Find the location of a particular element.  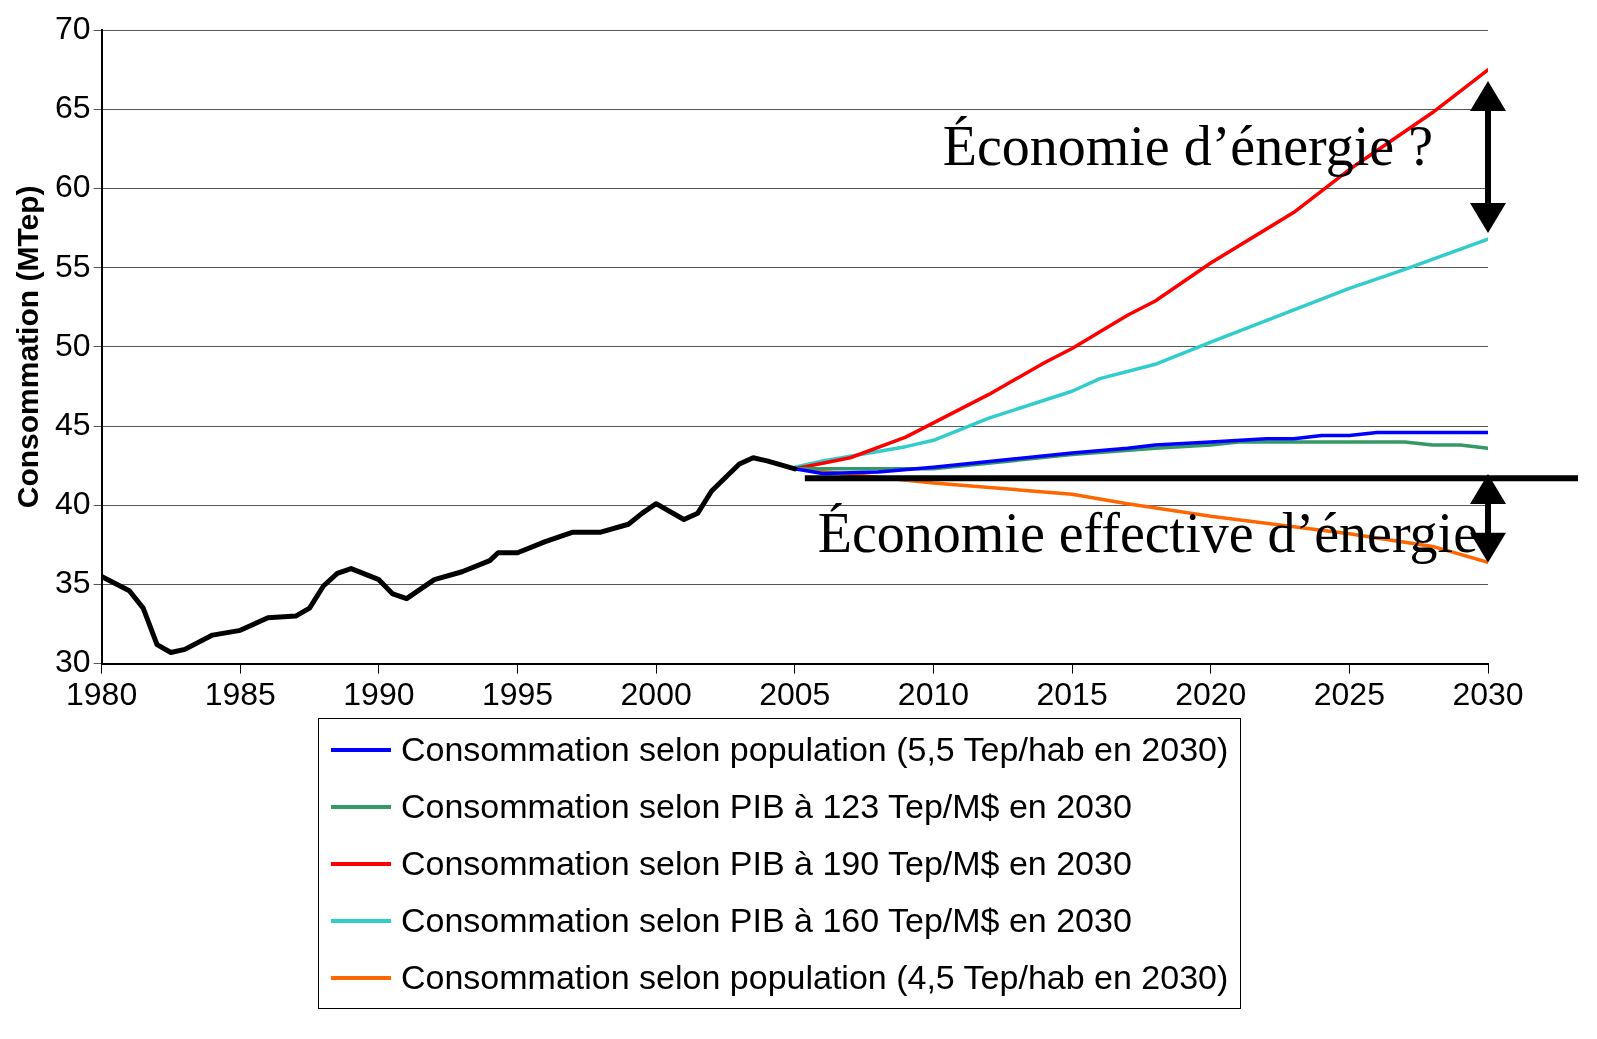

y-tick-label: 35 is located at coordinates (73, 582).